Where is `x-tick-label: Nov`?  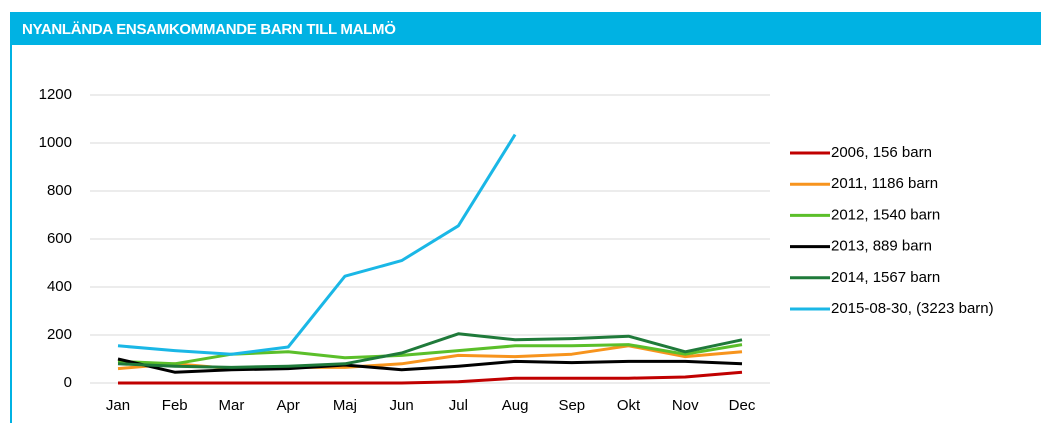 x-tick-label: Nov is located at coordinates (685, 405).